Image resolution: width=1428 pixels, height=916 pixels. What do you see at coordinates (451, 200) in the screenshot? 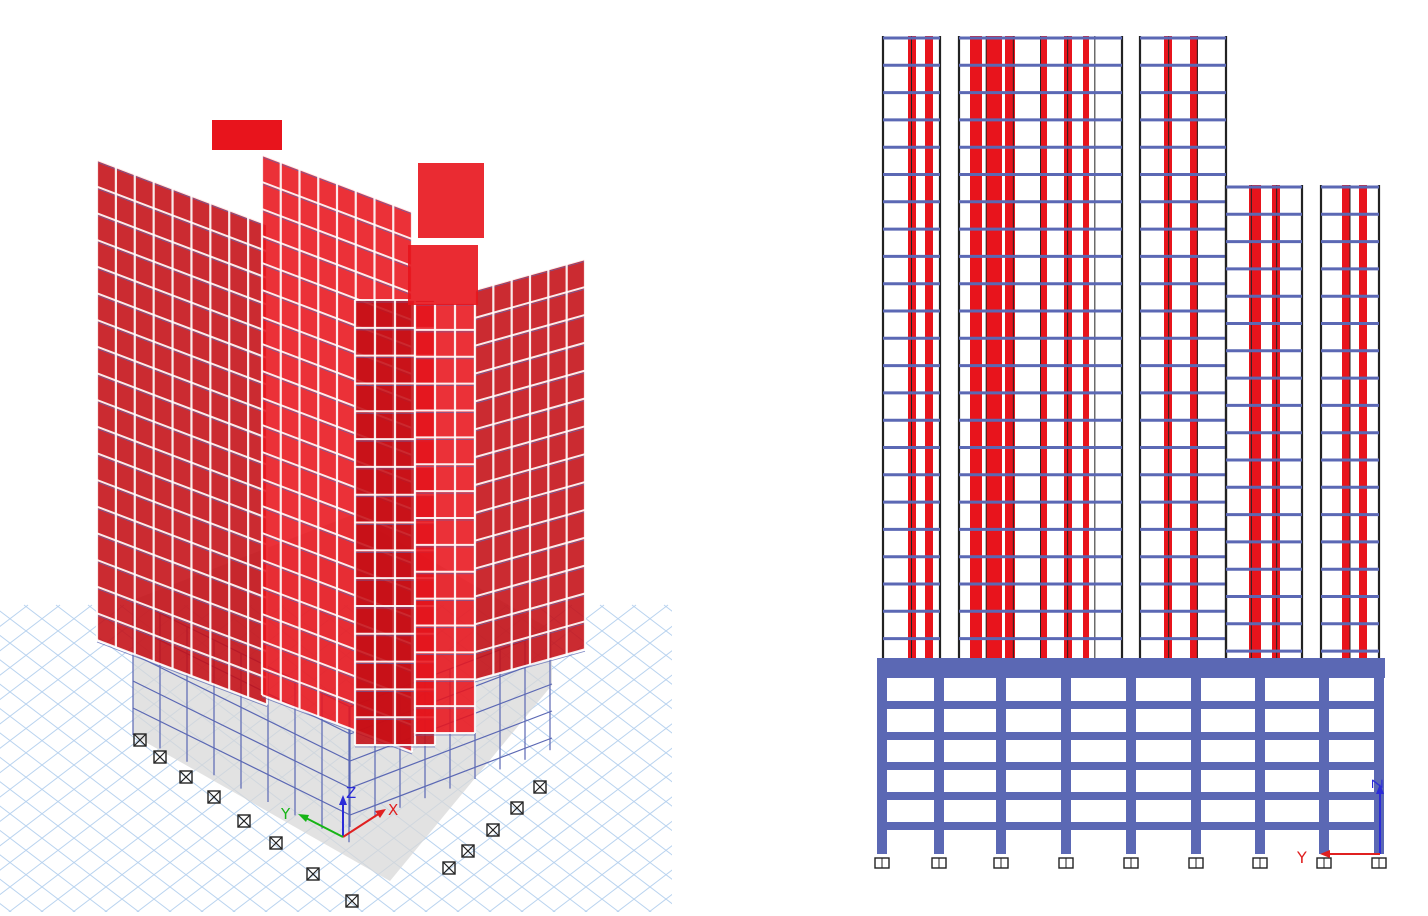
I see `penthouse-wall` at bounding box center [451, 200].